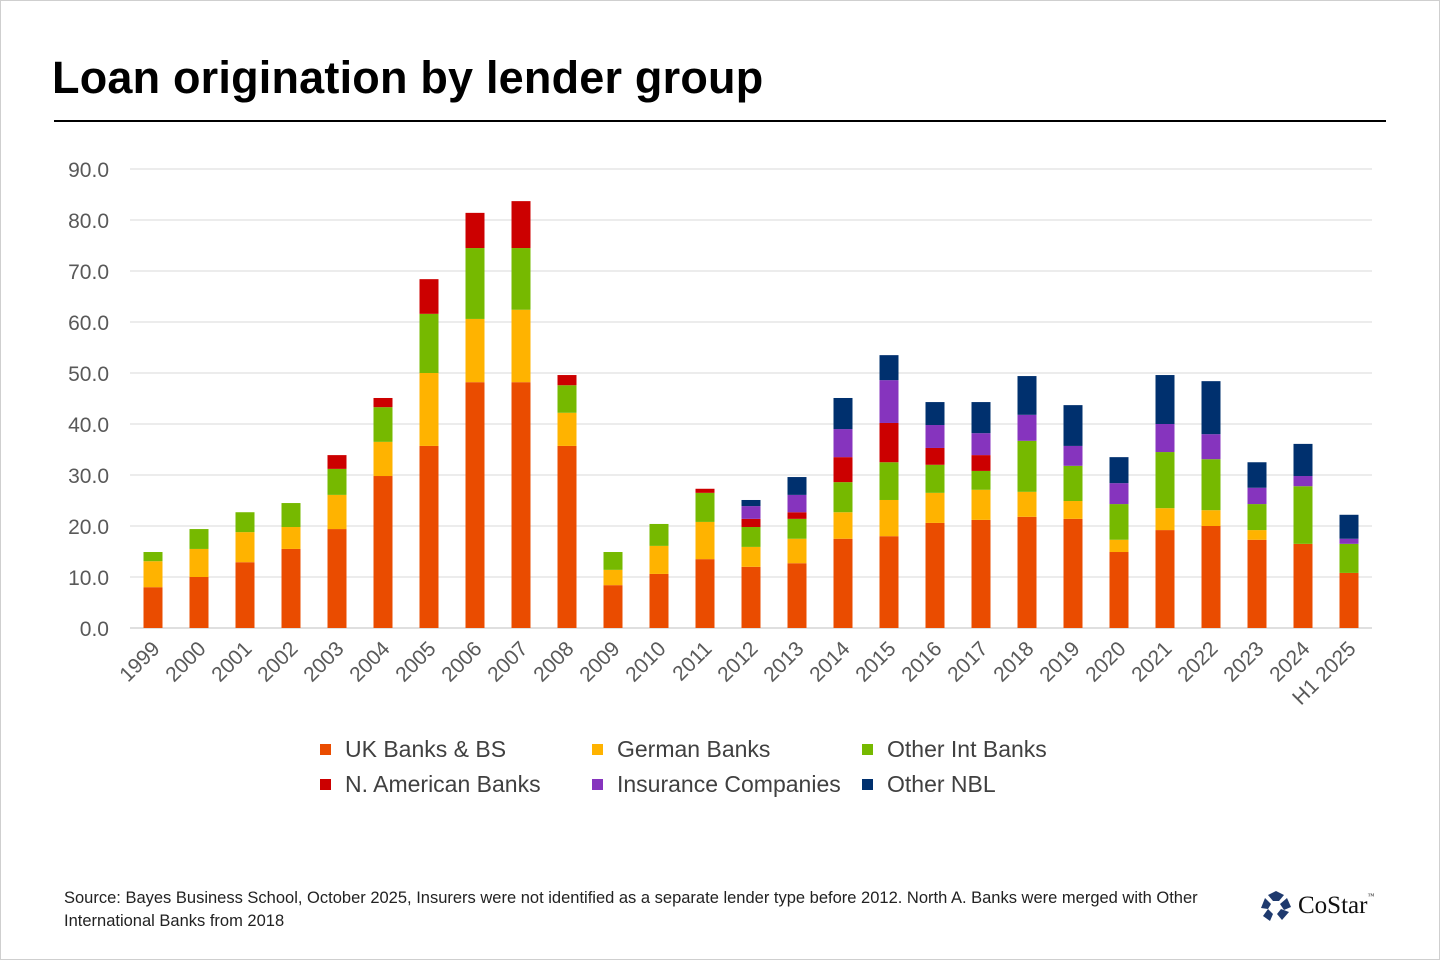 Image resolution: width=1440 pixels, height=960 pixels. Describe the element at coordinates (88, 578) in the screenshot. I see `y-tick-label: 10.0` at that location.